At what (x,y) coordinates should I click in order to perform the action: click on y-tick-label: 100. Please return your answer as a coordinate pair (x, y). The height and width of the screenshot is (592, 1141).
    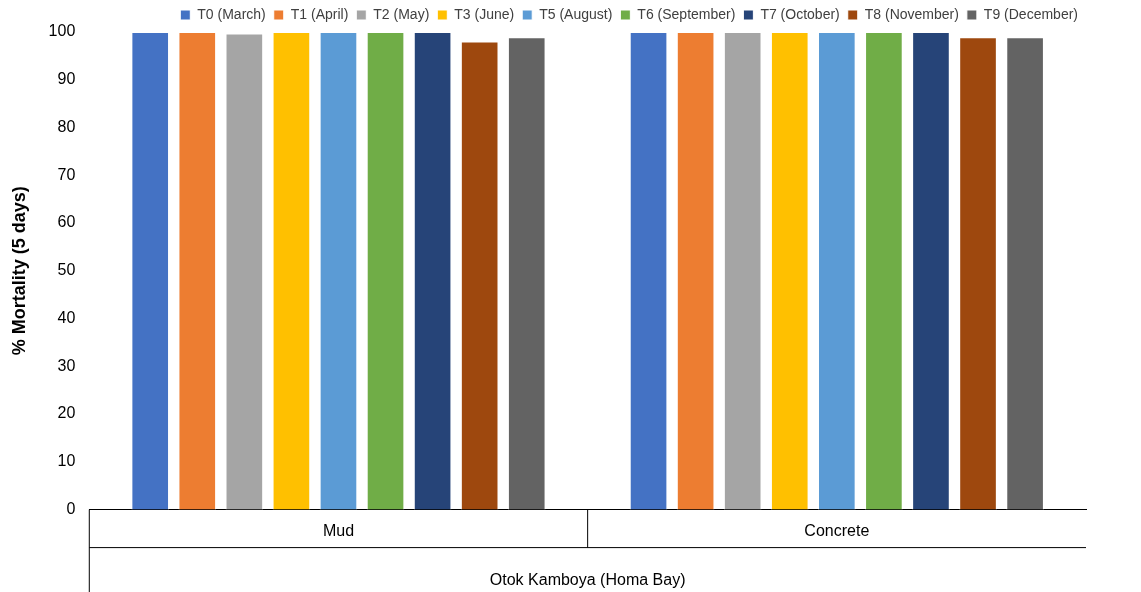
    Looking at the image, I should click on (62, 31).